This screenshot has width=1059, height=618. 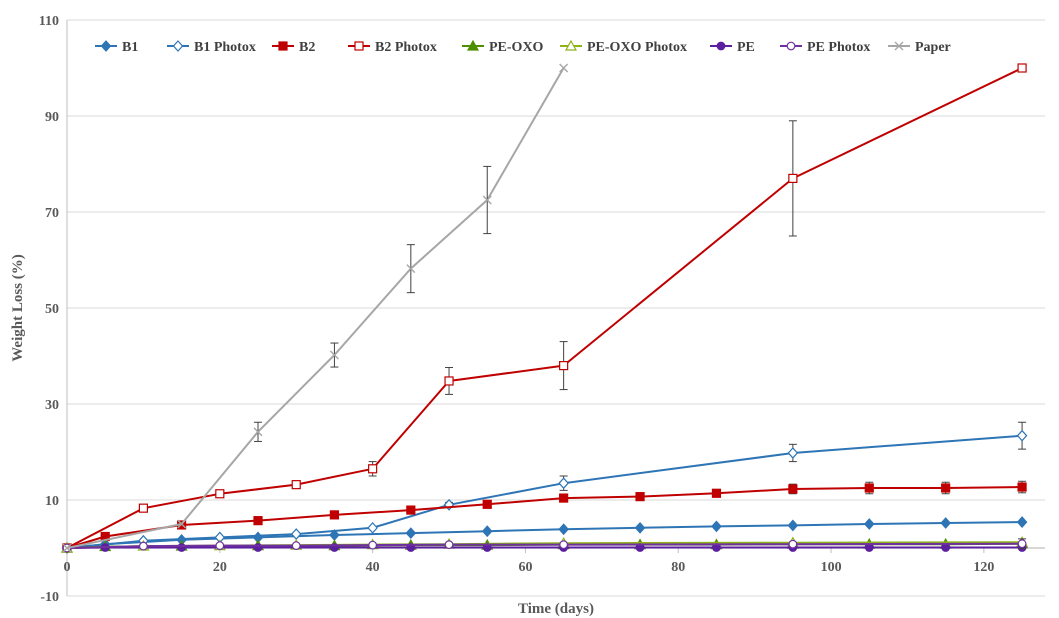 What do you see at coordinates (293, 47) in the screenshot?
I see `legend-item: B2` at bounding box center [293, 47].